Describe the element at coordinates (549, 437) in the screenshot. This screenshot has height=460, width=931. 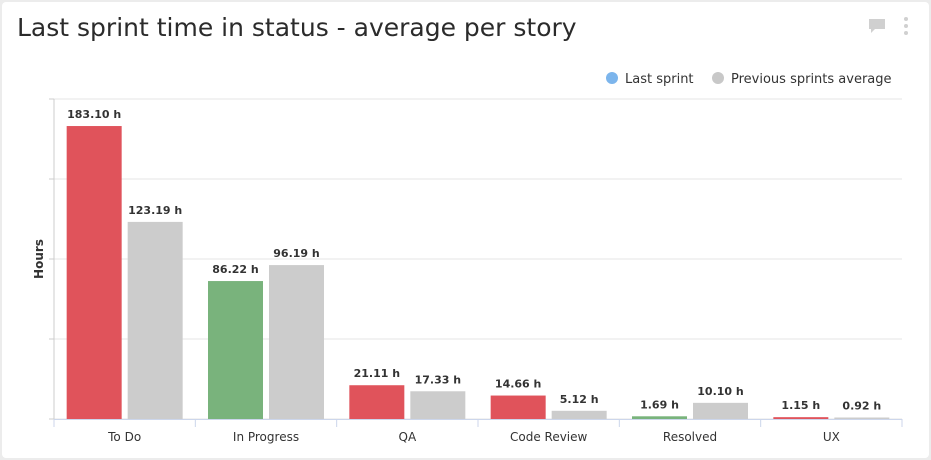
I see `category-label: Code Review` at that location.